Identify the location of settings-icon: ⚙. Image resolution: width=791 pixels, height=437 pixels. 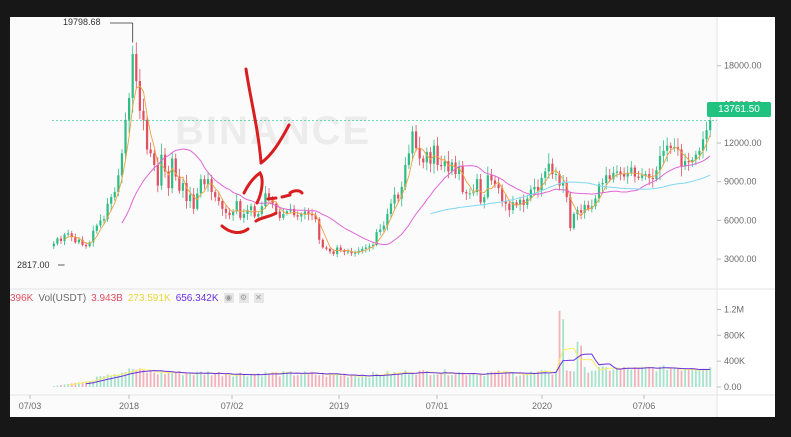
(243, 298).